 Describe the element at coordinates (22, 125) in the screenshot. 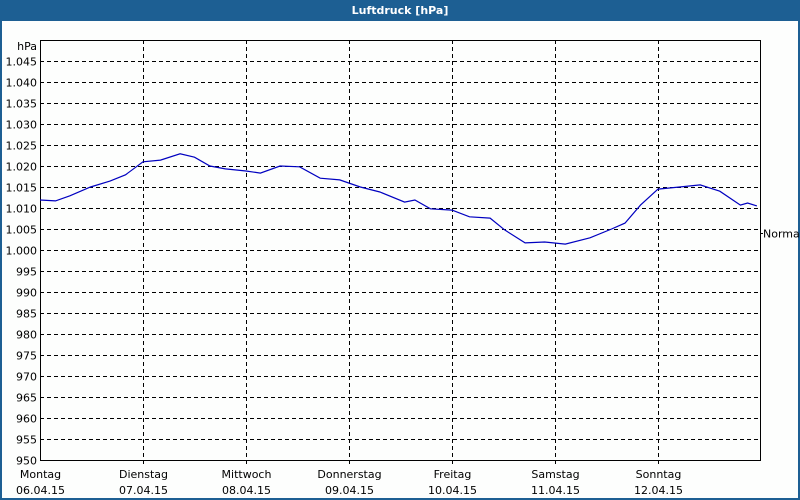

I see `y-tick-label: 1.030` at that location.